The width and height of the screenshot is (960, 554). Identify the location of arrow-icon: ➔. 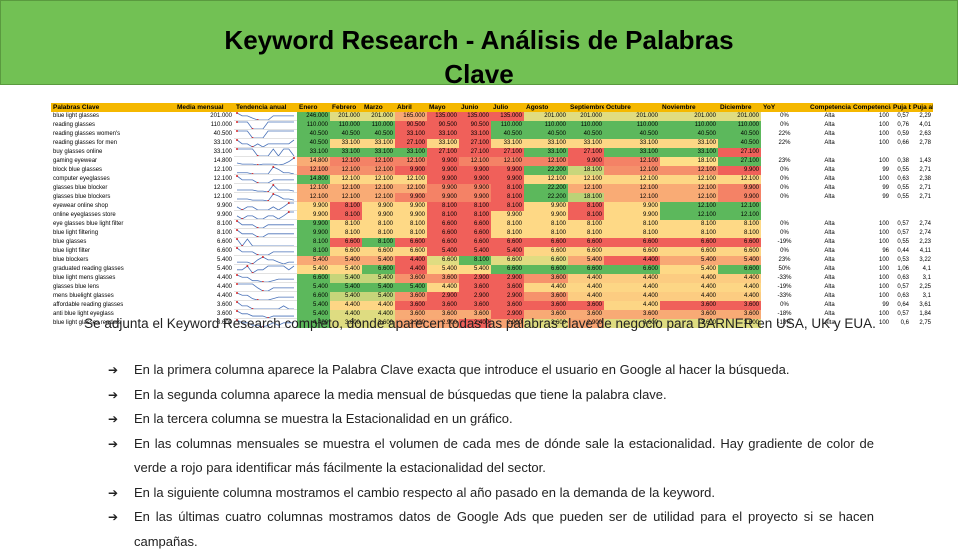
(113, 492).